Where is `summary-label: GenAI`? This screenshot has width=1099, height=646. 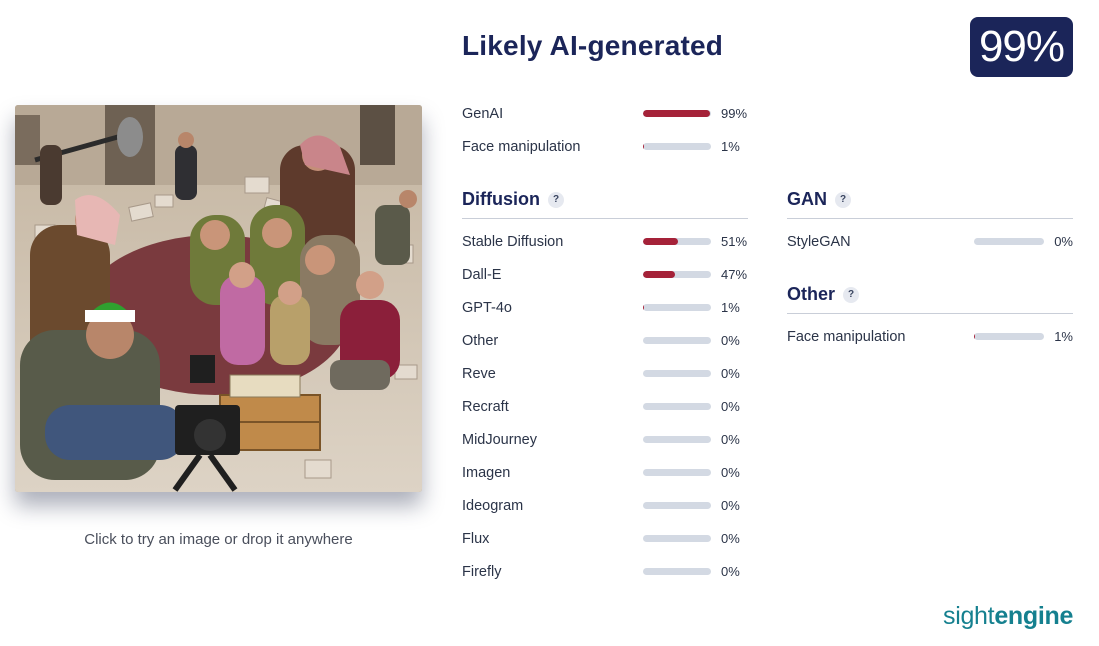 summary-label: GenAI is located at coordinates (483, 113).